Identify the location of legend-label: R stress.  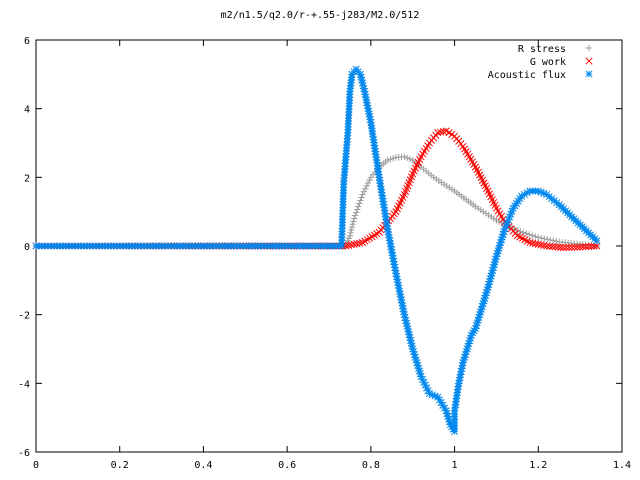
(542, 49).